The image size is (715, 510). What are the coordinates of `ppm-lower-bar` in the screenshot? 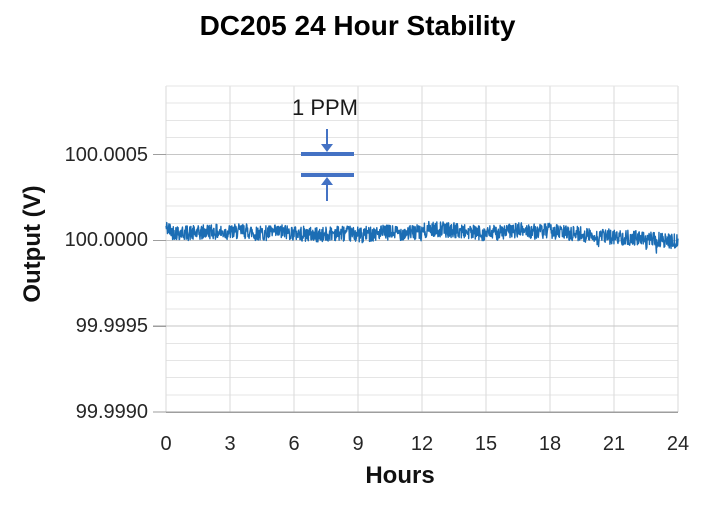 It's located at (327, 175).